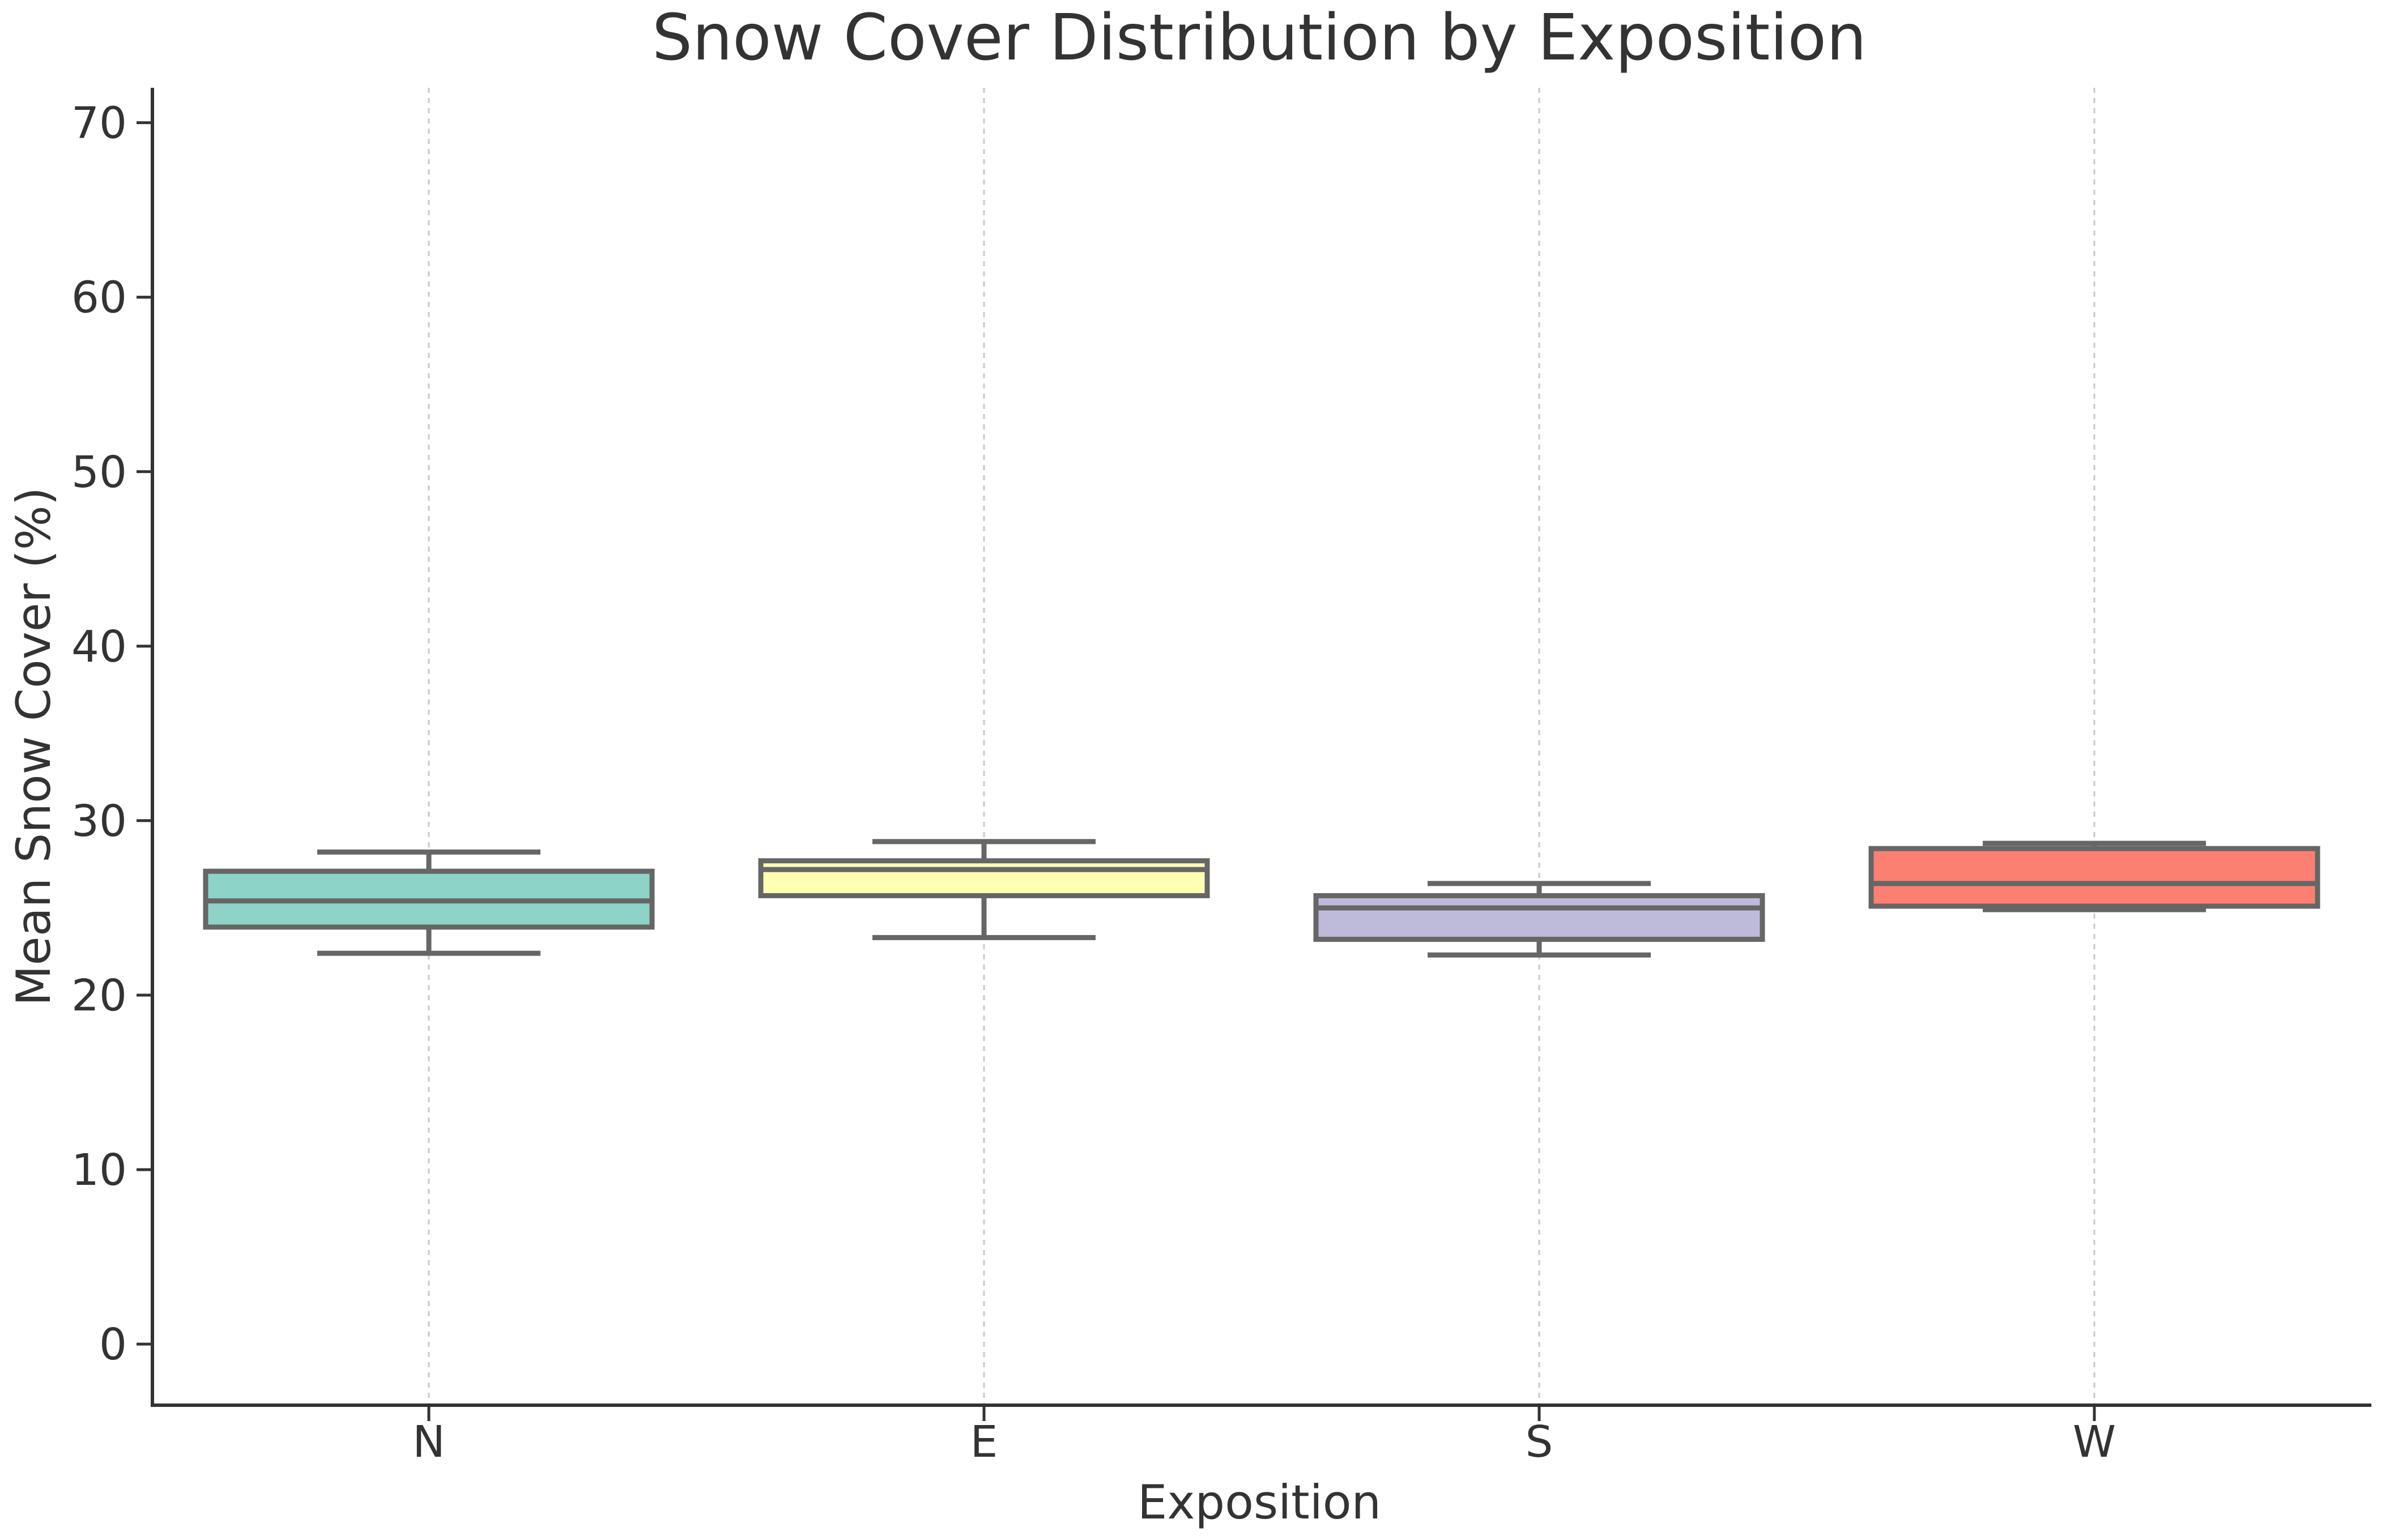  What do you see at coordinates (1539, 1442) in the screenshot?
I see `x-tick-label: S` at bounding box center [1539, 1442].